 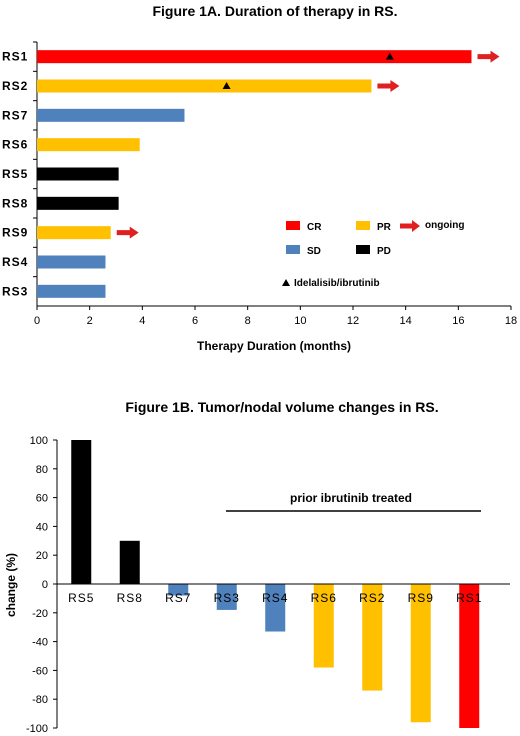 I want to click on y-tick-label: 0, so click(x=45, y=585).